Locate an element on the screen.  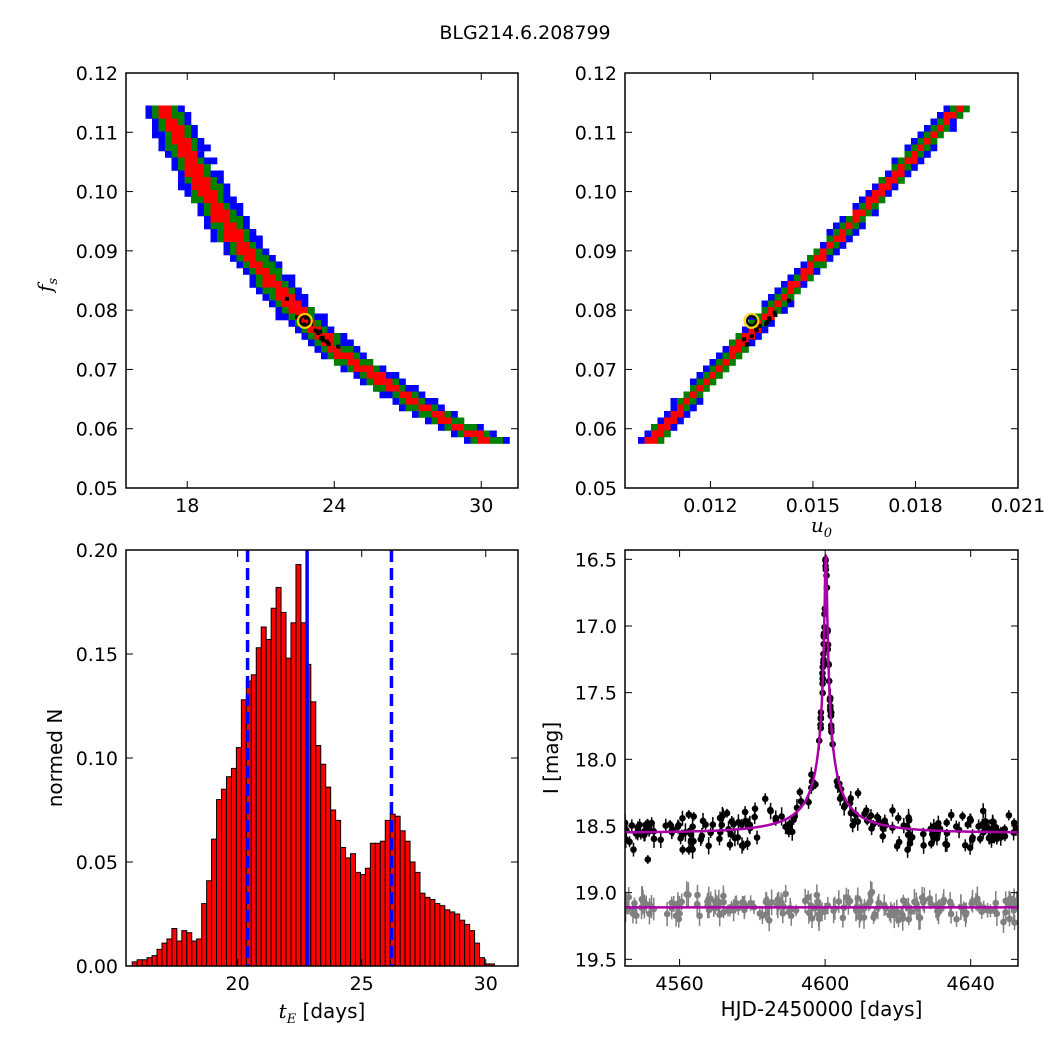
y-tick-label: 0.09 is located at coordinates (97, 252).